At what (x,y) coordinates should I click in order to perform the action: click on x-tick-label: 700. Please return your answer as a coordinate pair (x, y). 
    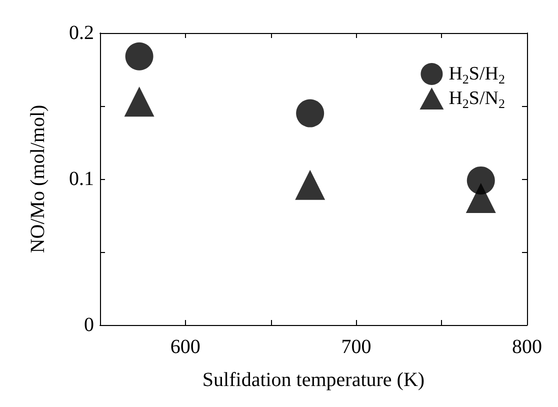
    Looking at the image, I should click on (356, 347).